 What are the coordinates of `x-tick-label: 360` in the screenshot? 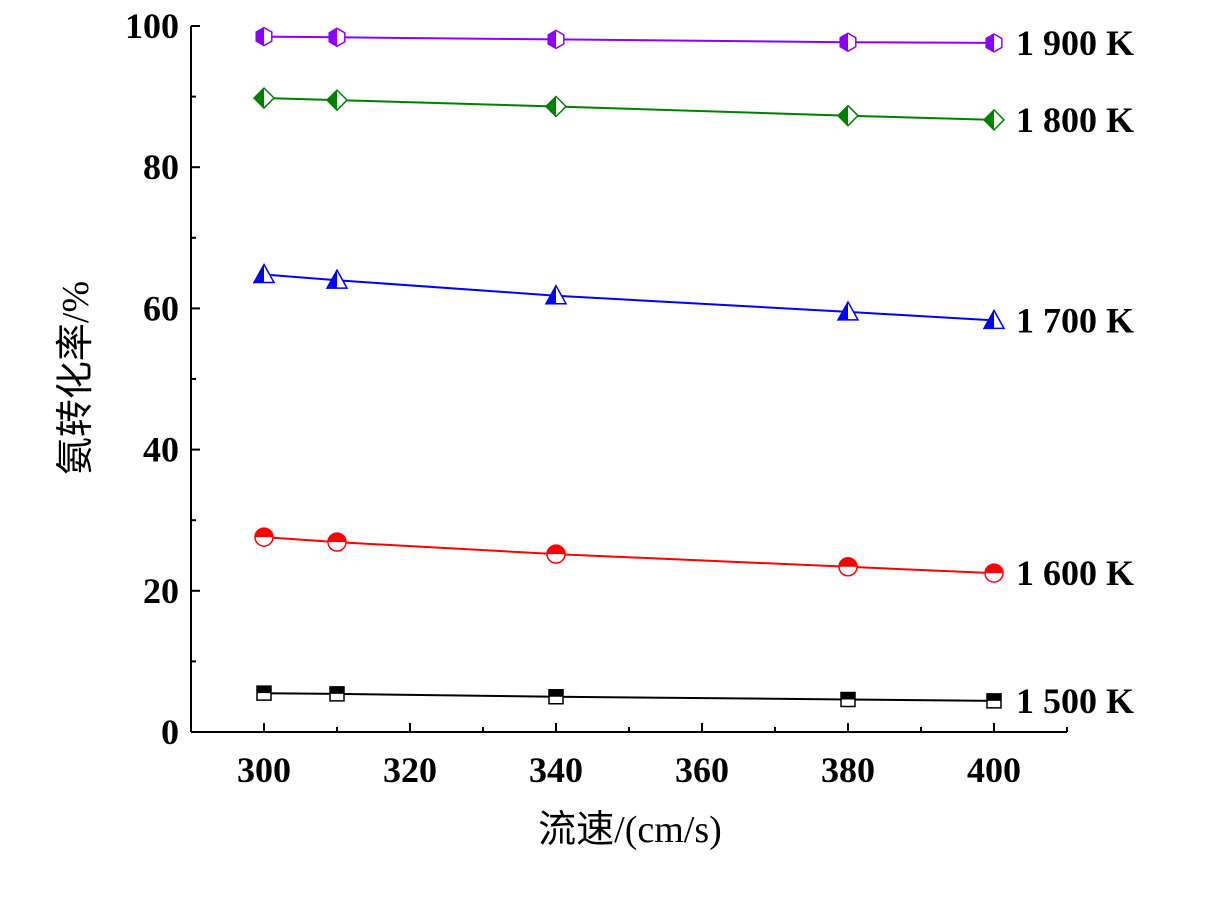 It's located at (702, 770).